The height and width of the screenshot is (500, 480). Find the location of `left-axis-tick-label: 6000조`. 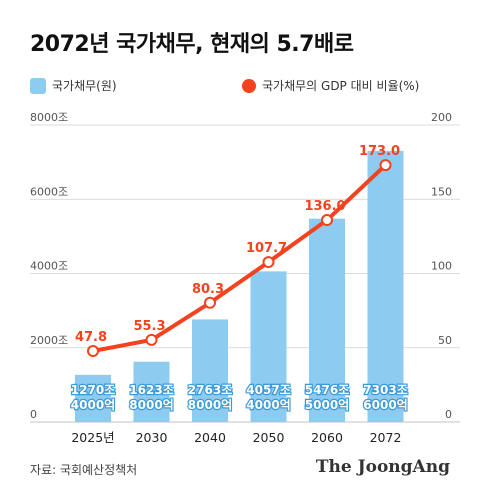

left-axis-tick-label: 6000조 is located at coordinates (49, 191).